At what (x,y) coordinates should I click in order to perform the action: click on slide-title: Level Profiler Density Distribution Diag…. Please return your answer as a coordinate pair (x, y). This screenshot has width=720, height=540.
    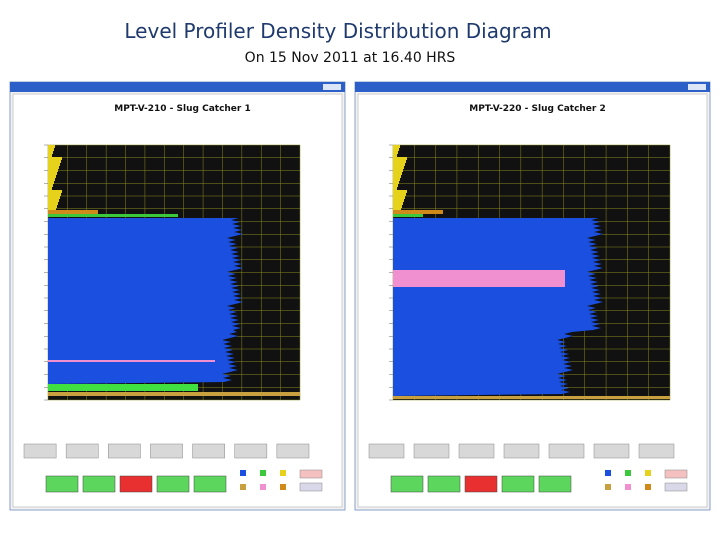
    Looking at the image, I should click on (337, 31).